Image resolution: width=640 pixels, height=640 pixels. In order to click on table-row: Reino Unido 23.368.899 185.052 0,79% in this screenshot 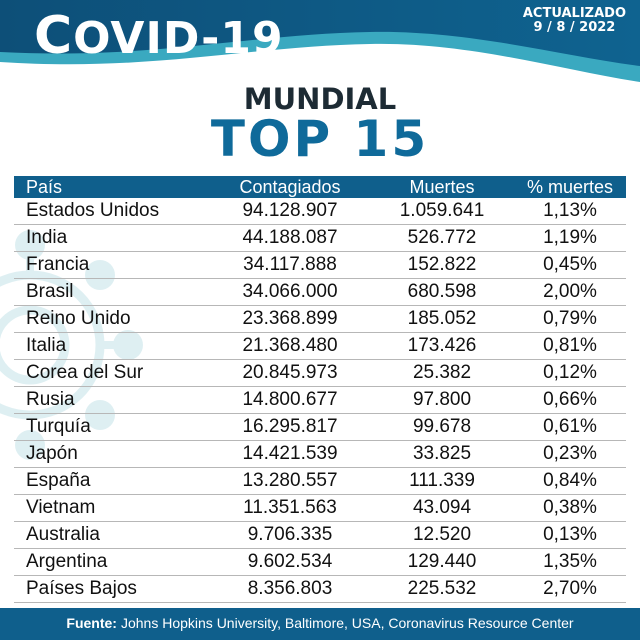, I will do `click(320, 319)`.